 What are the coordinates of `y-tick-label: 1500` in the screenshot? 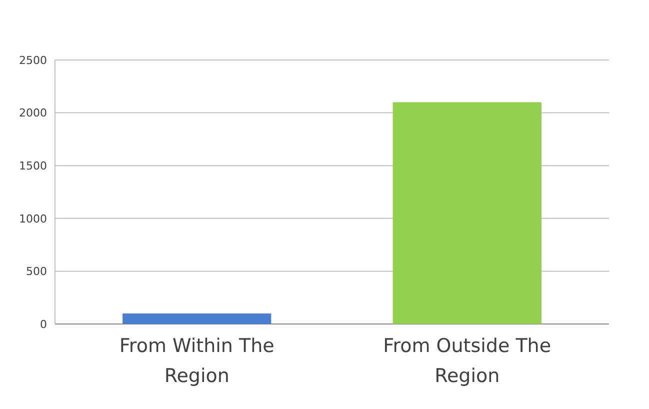 It's located at (33, 165).